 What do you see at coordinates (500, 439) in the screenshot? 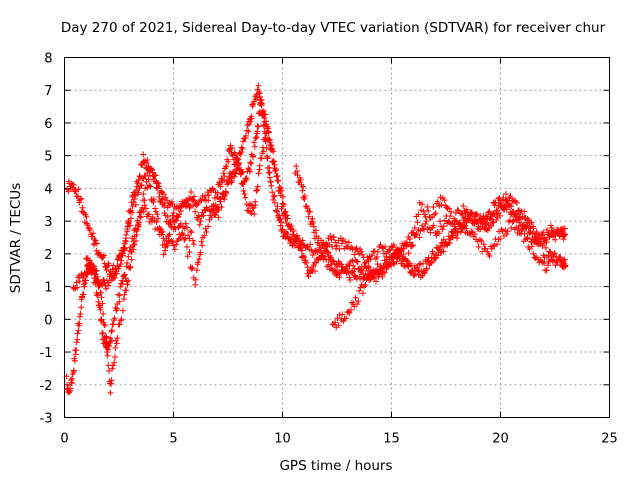
I see `x-tick-label: 20` at bounding box center [500, 439].